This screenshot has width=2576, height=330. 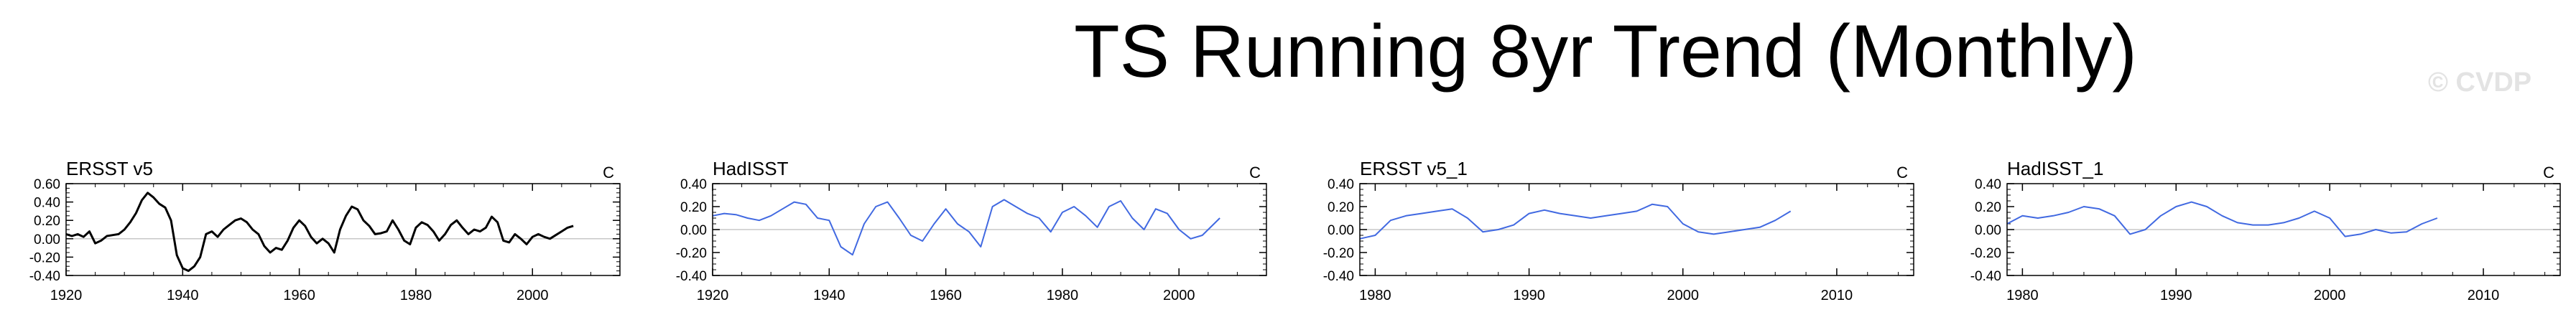 I want to click on chart-4-xtick-label: 2010, so click(x=2484, y=295).